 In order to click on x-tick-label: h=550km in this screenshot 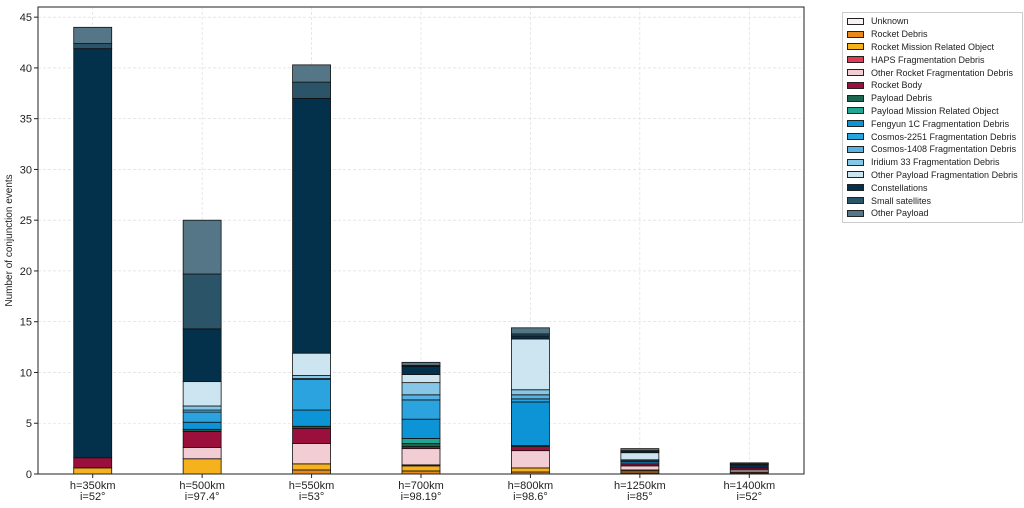, I will do `click(312, 486)`.